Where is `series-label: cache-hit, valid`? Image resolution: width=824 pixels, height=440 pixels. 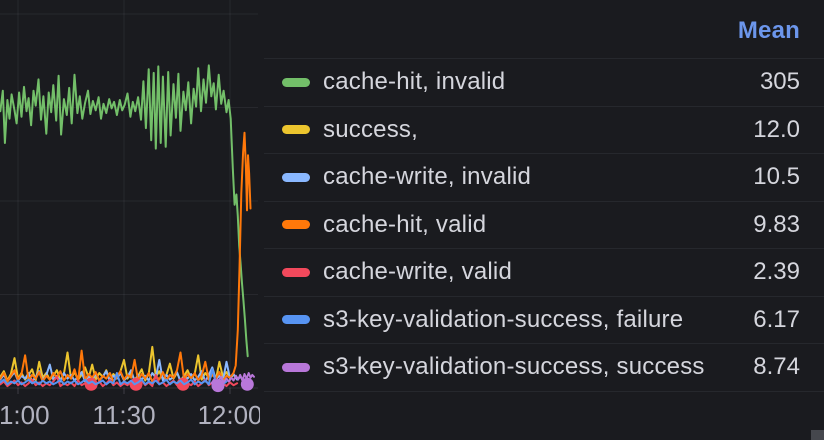 series-label: cache-hit, valid is located at coordinates (405, 224).